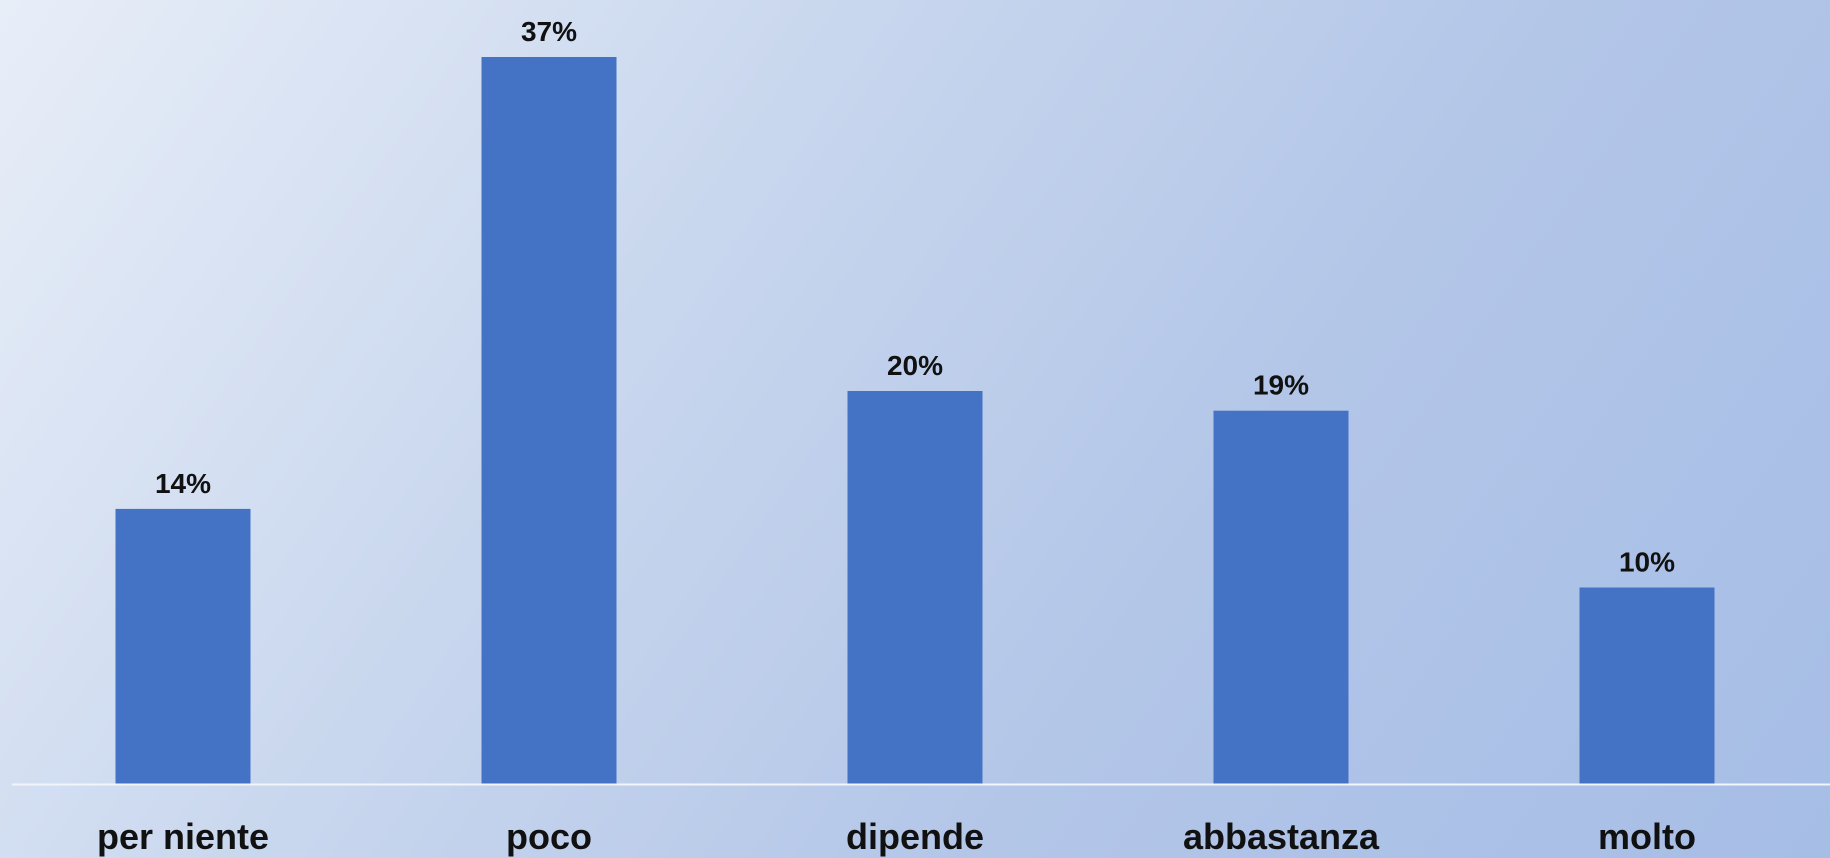 The height and width of the screenshot is (858, 1830). I want to click on category-label-per-niente: per niente, so click(183, 836).